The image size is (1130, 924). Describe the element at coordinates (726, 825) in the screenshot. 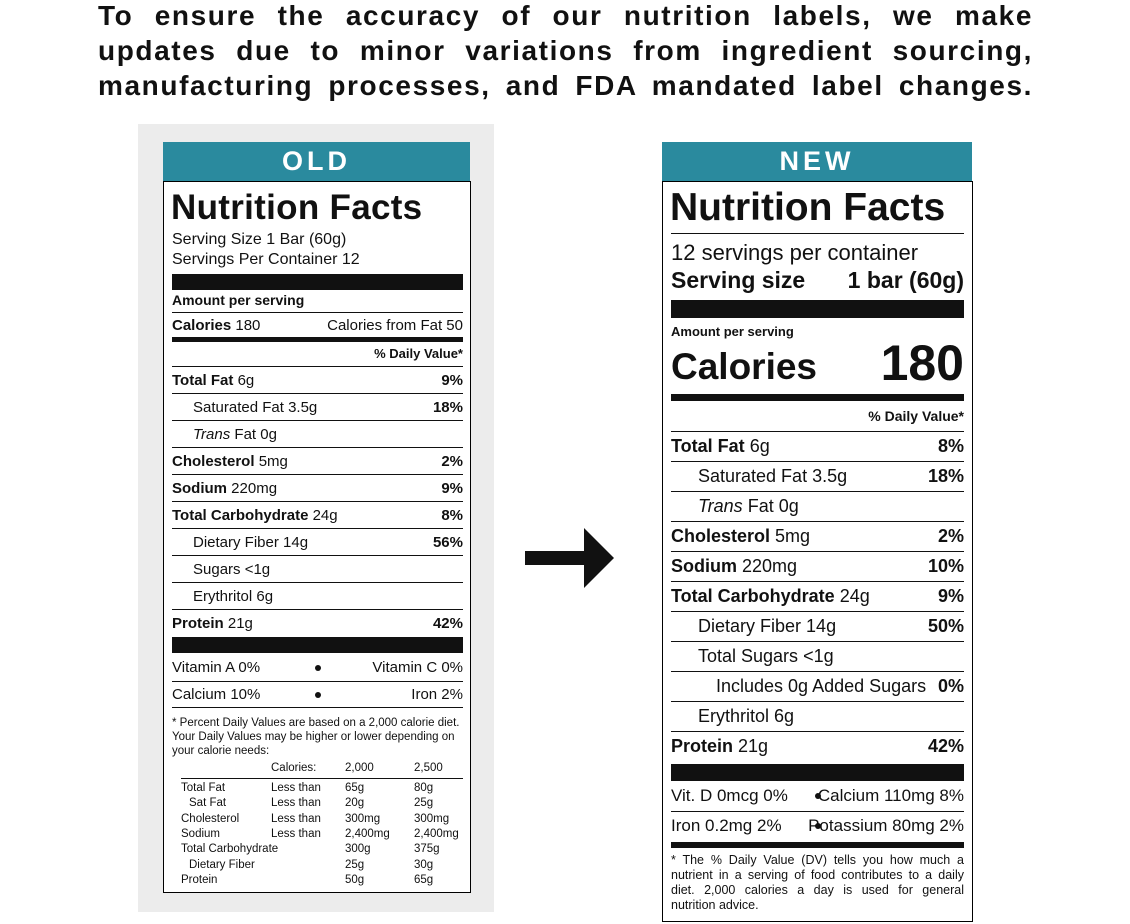

I see `nutrient-left: Iron 0.2mg 2%` at that location.